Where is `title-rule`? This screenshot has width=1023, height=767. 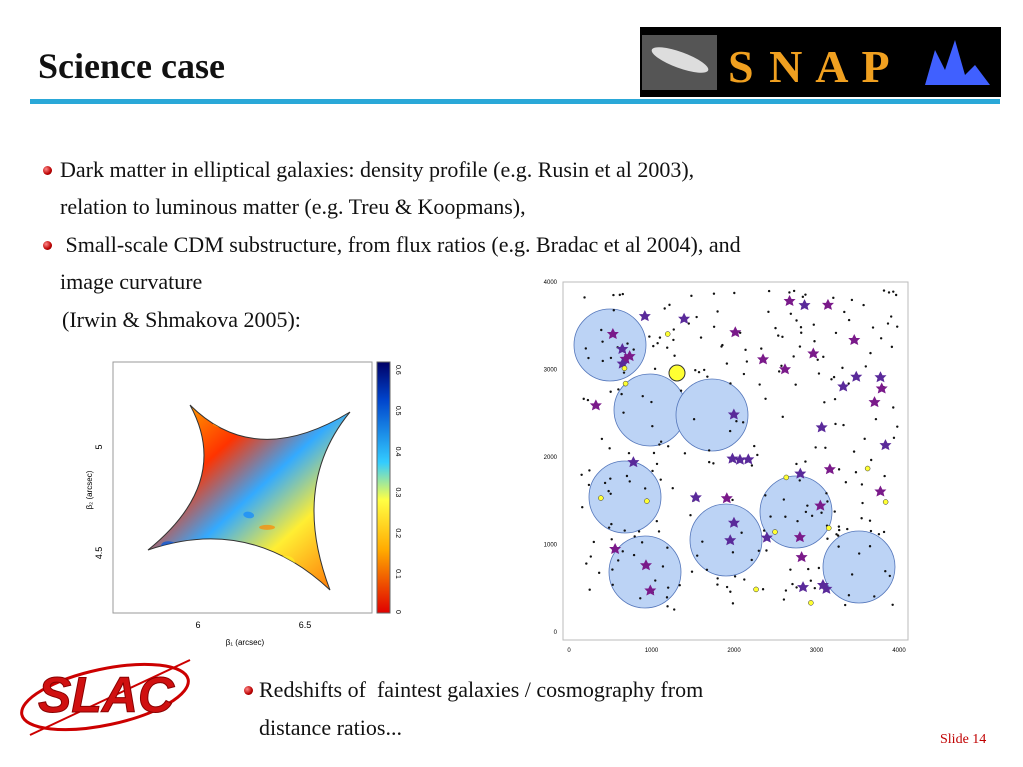 title-rule is located at coordinates (515, 101).